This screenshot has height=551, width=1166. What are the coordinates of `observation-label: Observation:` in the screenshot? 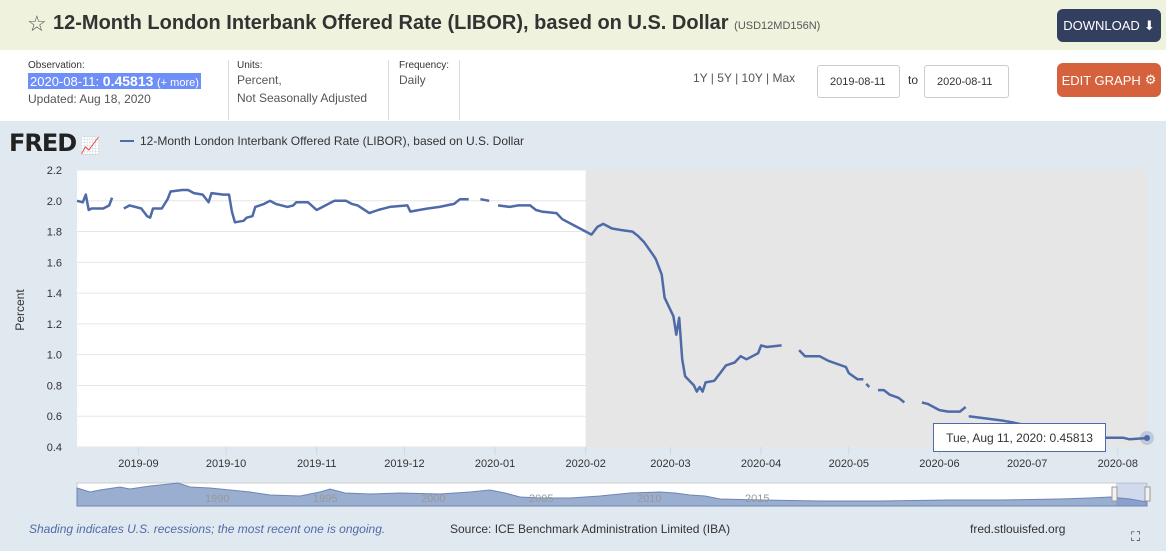 It's located at (56, 65).